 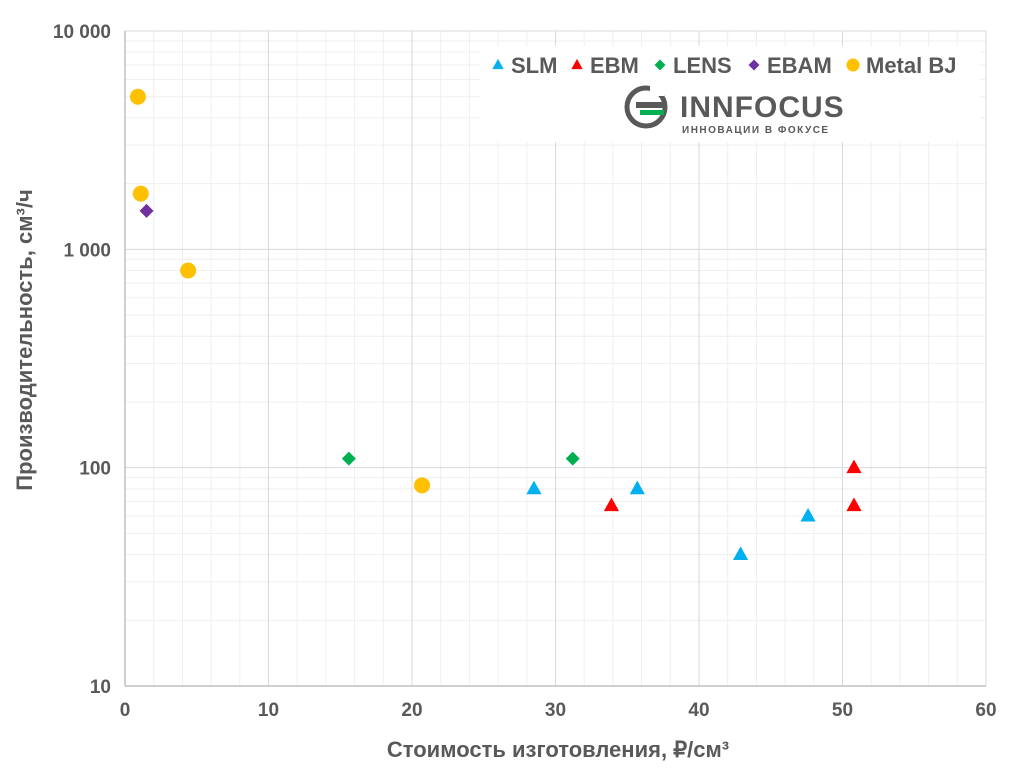 What do you see at coordinates (87, 250) in the screenshot?
I see `y-tick-label: 1 000` at bounding box center [87, 250].